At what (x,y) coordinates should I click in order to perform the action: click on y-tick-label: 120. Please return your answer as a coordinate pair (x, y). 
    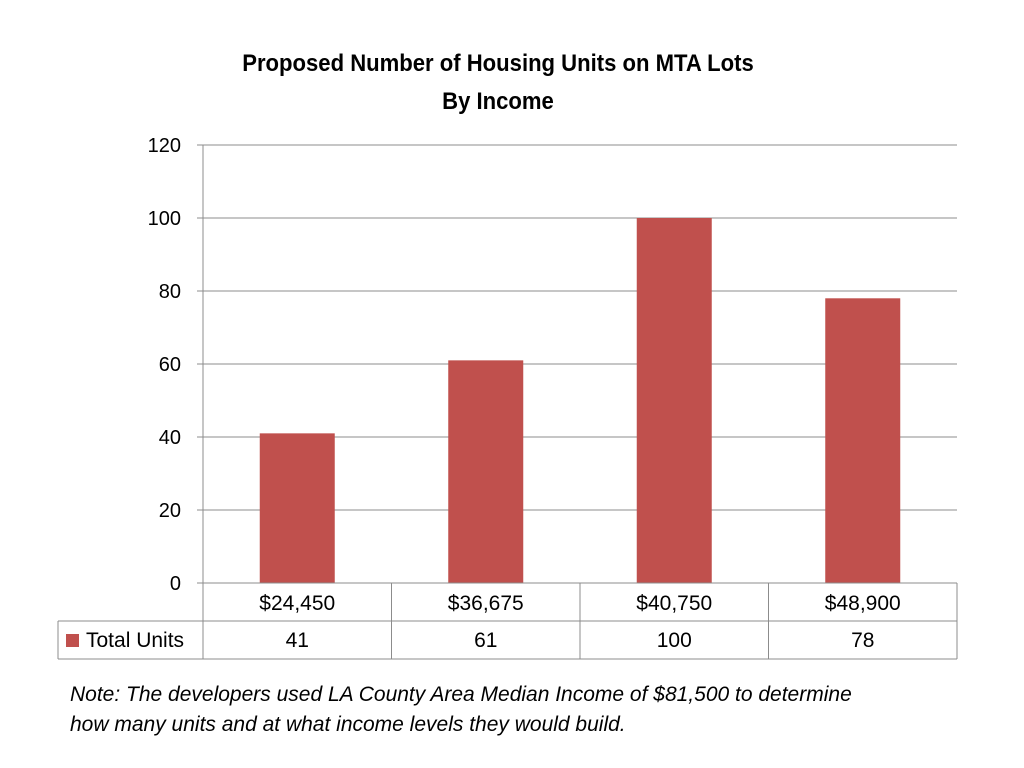
    Looking at the image, I should click on (164, 146).